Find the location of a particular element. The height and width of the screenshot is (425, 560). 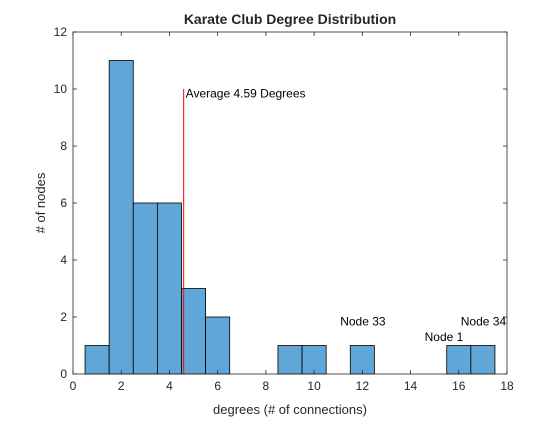

chart-title: Karate Club Degree Distribution is located at coordinates (290, 19).